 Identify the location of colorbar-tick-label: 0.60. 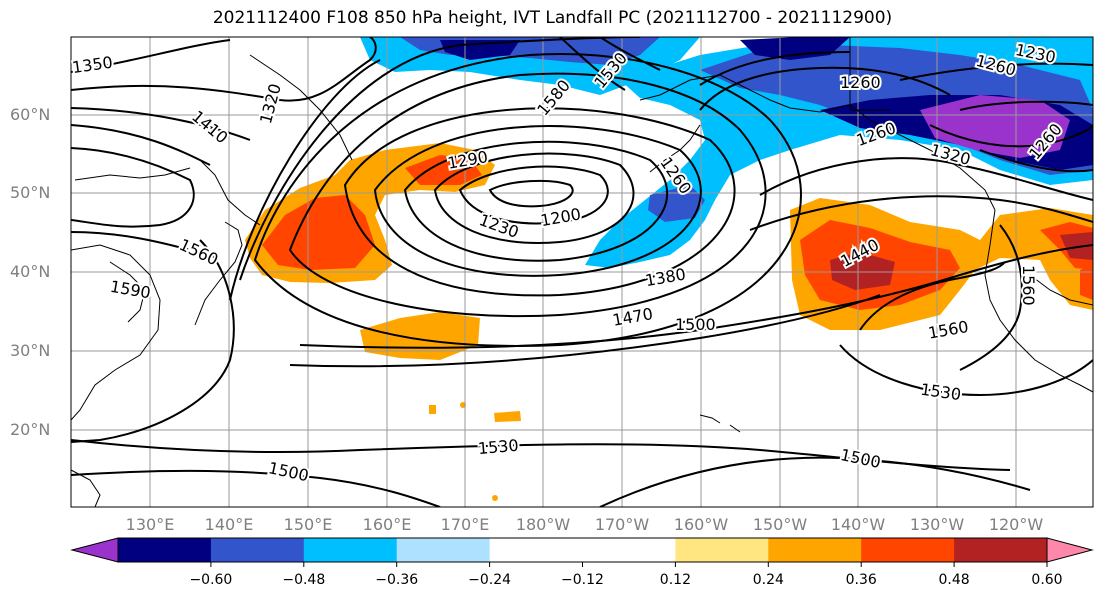
(1047, 580).